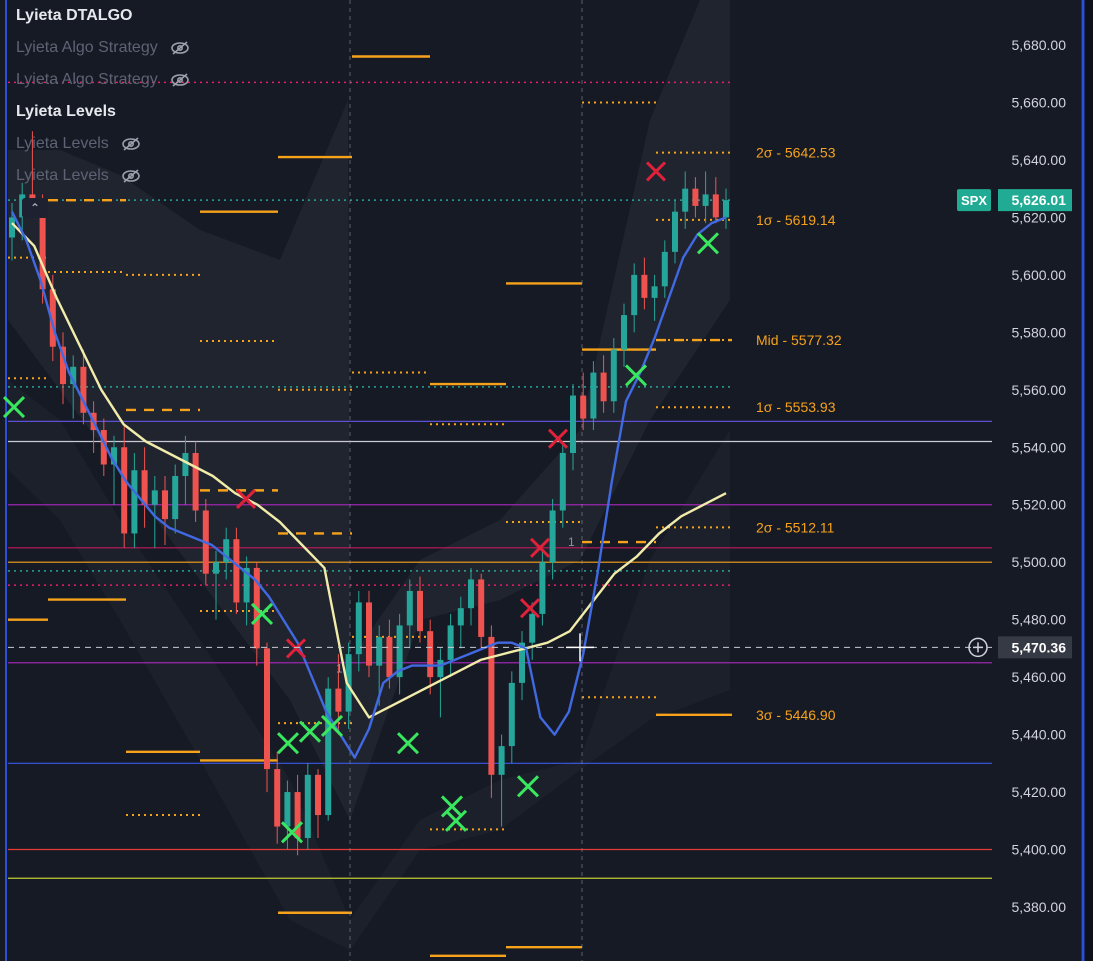 Image resolution: width=1093 pixels, height=961 pixels. What do you see at coordinates (796, 715) in the screenshot?
I see `sigma-level-label: 3σ - 5446.90` at bounding box center [796, 715].